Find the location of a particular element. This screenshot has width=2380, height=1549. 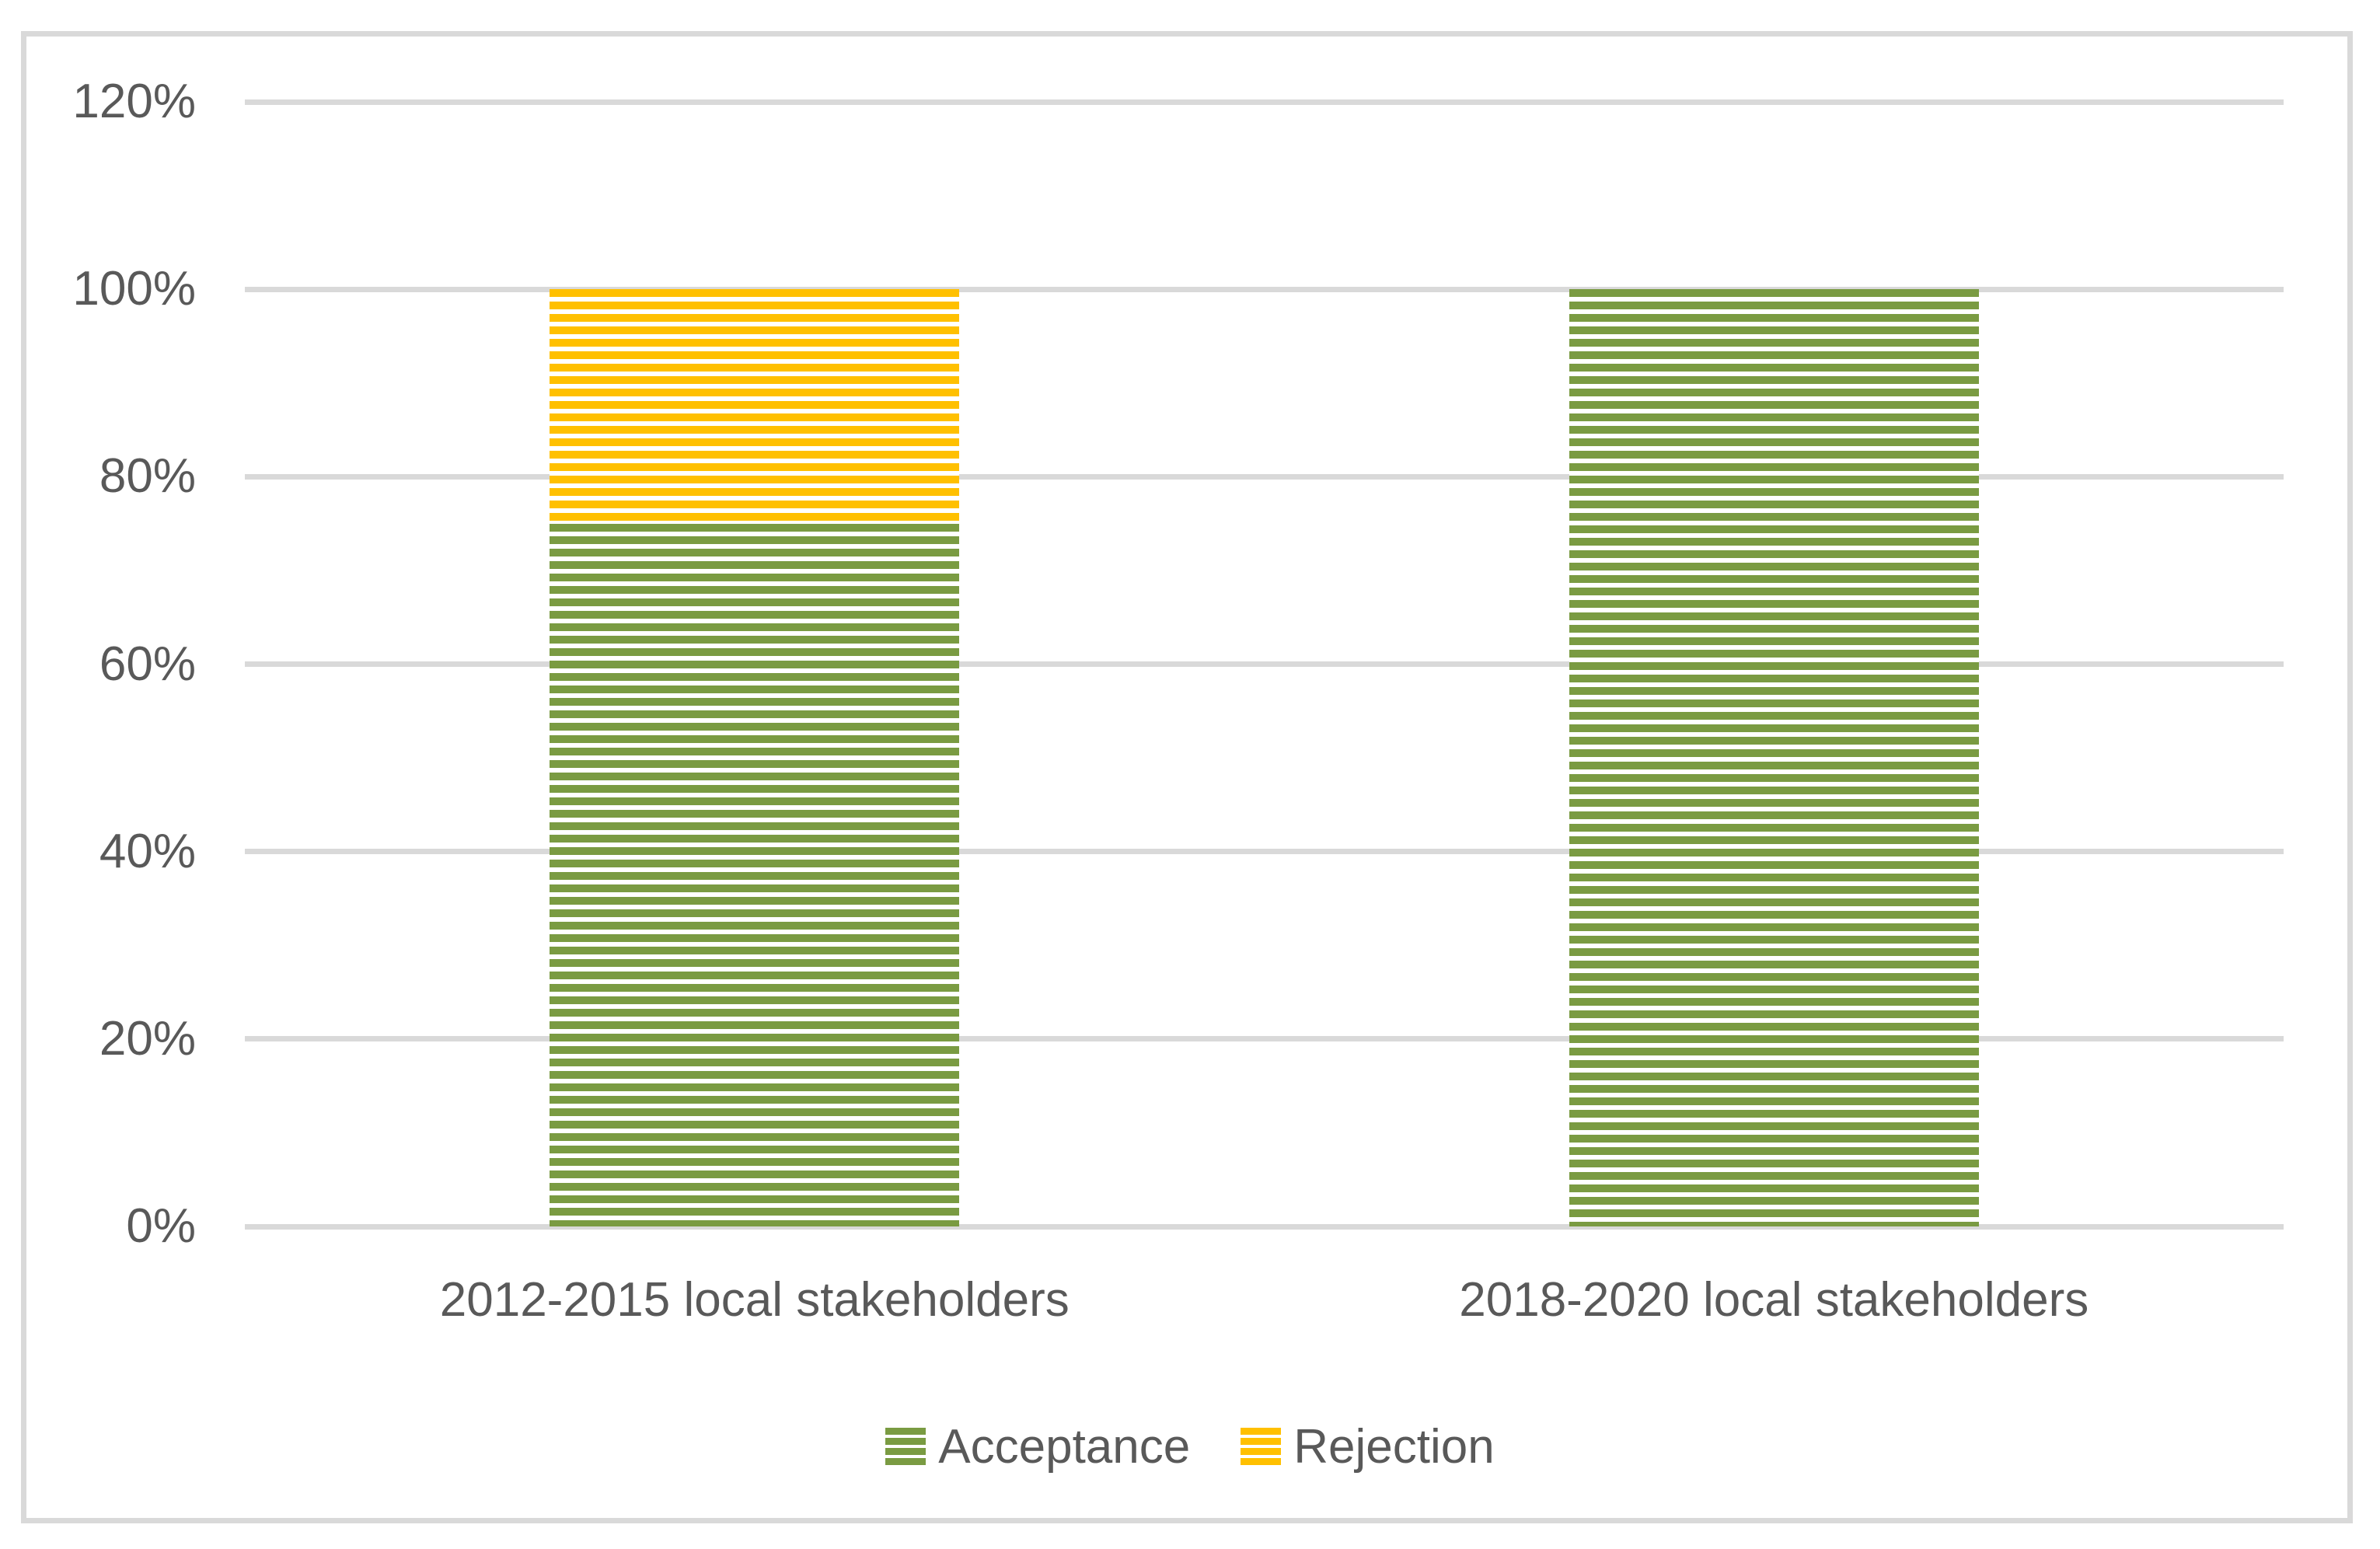

y-tick-label-120%: 120% is located at coordinates (134, 101).